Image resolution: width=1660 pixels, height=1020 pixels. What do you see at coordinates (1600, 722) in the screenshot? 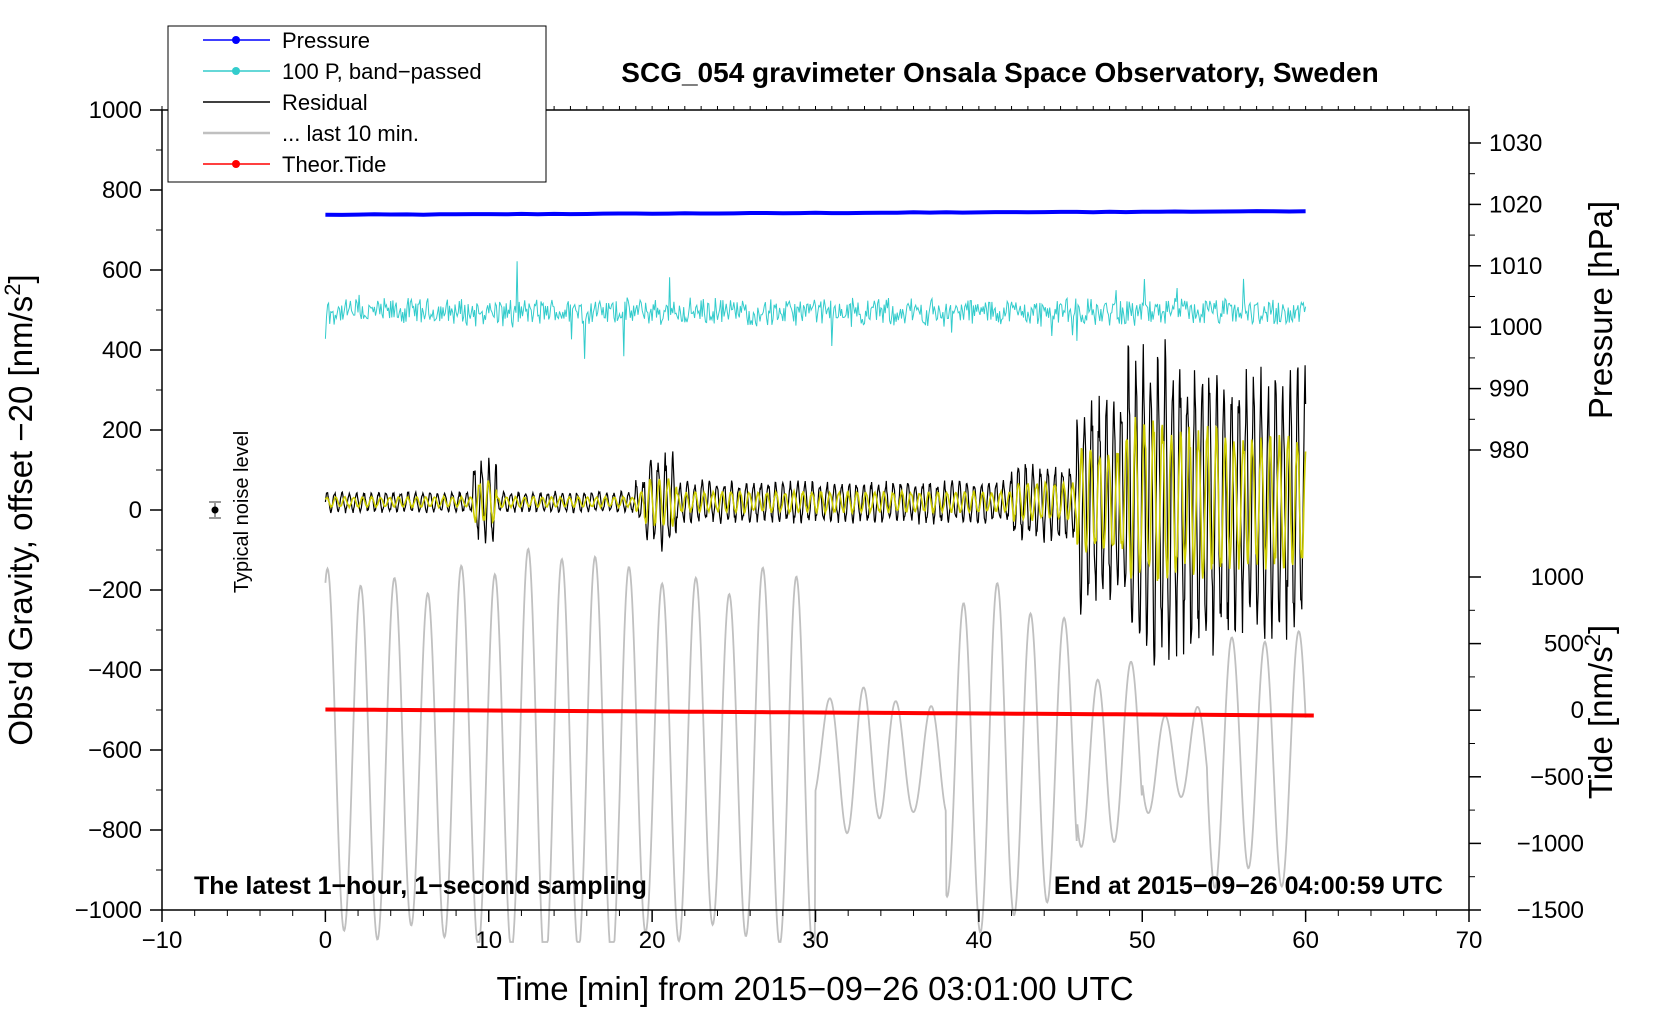
I see `y-axis-title-tide-text: Tide [nm/s` at bounding box center [1600, 722].